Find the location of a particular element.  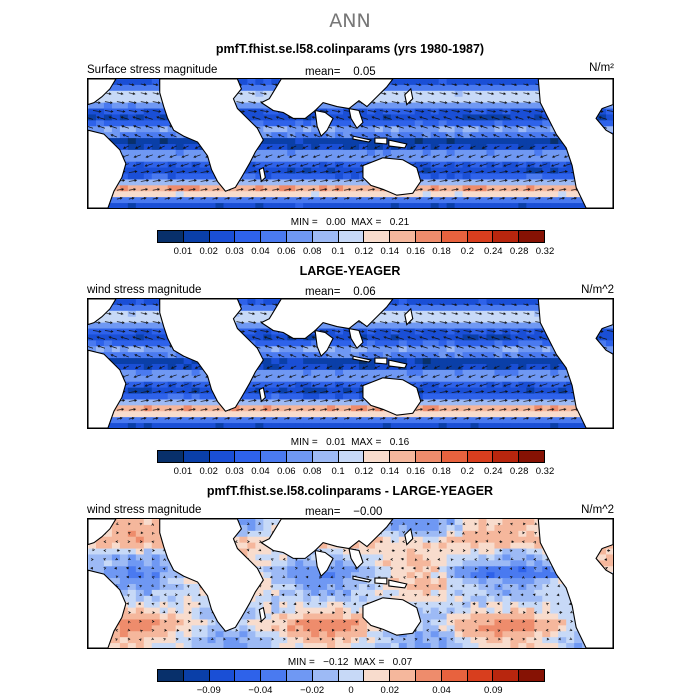

panel-1-variable-label: Surface stress magnitude is located at coordinates (152, 70).